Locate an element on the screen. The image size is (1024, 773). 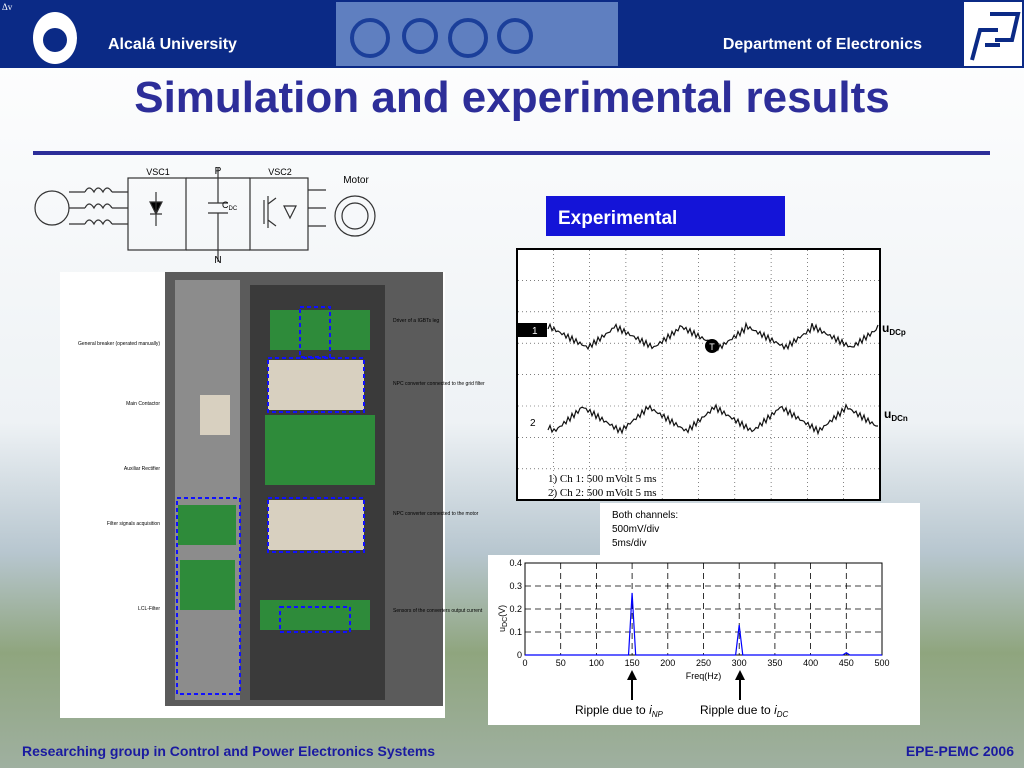
trace-sub: DCn is located at coordinates (899, 418).